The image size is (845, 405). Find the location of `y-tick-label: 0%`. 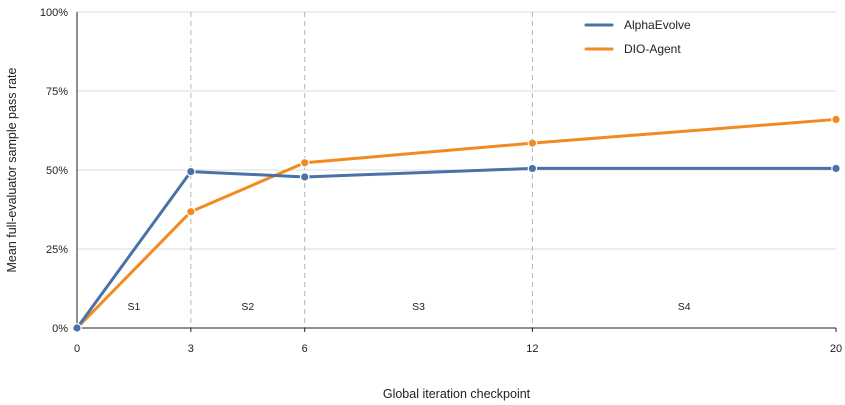

y-tick-label: 0% is located at coordinates (60, 329).